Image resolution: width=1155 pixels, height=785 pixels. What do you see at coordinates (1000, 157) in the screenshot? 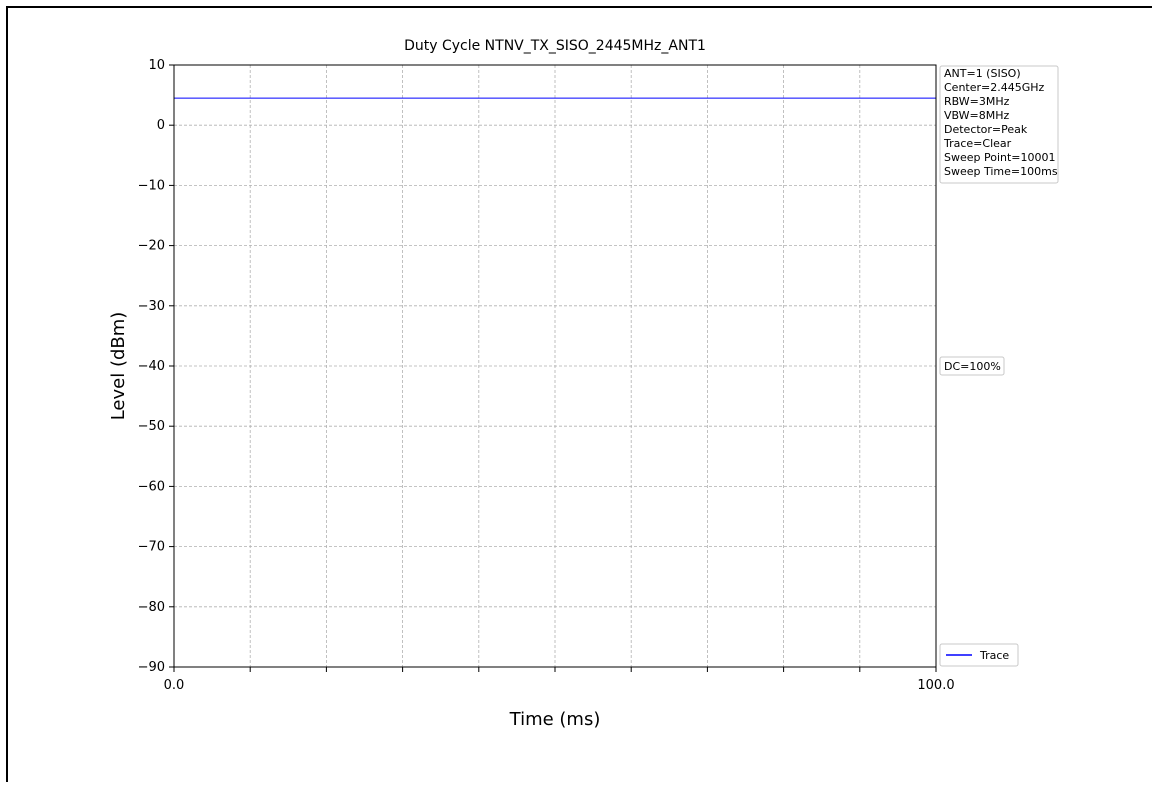
I see `settings-line-sweep-point: Sweep Point=10001` at bounding box center [1000, 157].